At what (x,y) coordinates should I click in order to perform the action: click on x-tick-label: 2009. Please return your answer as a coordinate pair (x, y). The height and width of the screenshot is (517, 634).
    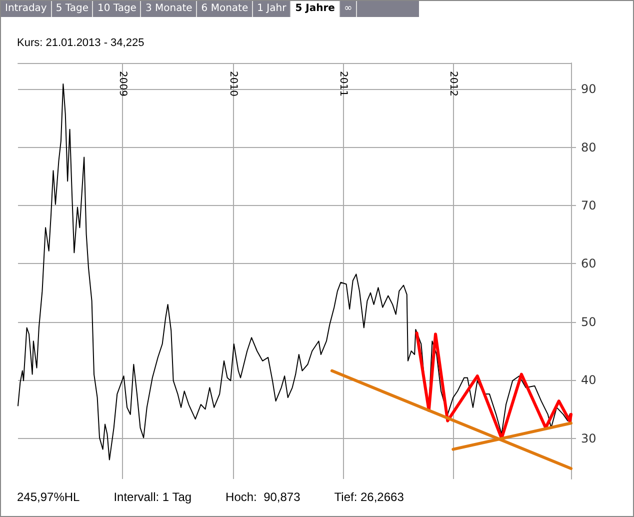
    Looking at the image, I should click on (122, 83).